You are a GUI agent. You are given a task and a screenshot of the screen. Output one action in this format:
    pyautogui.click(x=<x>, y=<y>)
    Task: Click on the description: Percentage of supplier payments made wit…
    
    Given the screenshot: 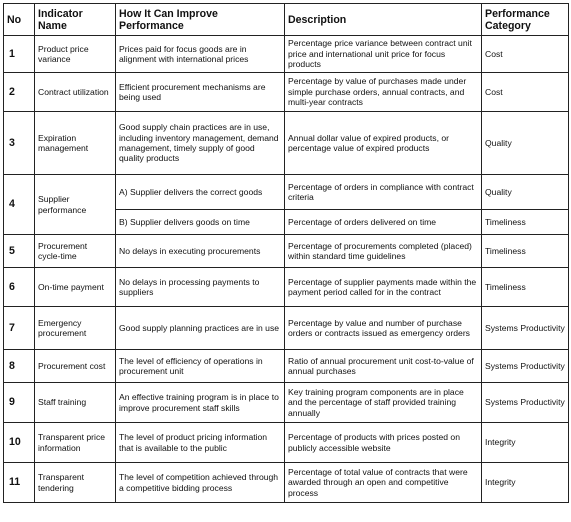 What is the action you would take?
    pyautogui.click(x=383, y=287)
    